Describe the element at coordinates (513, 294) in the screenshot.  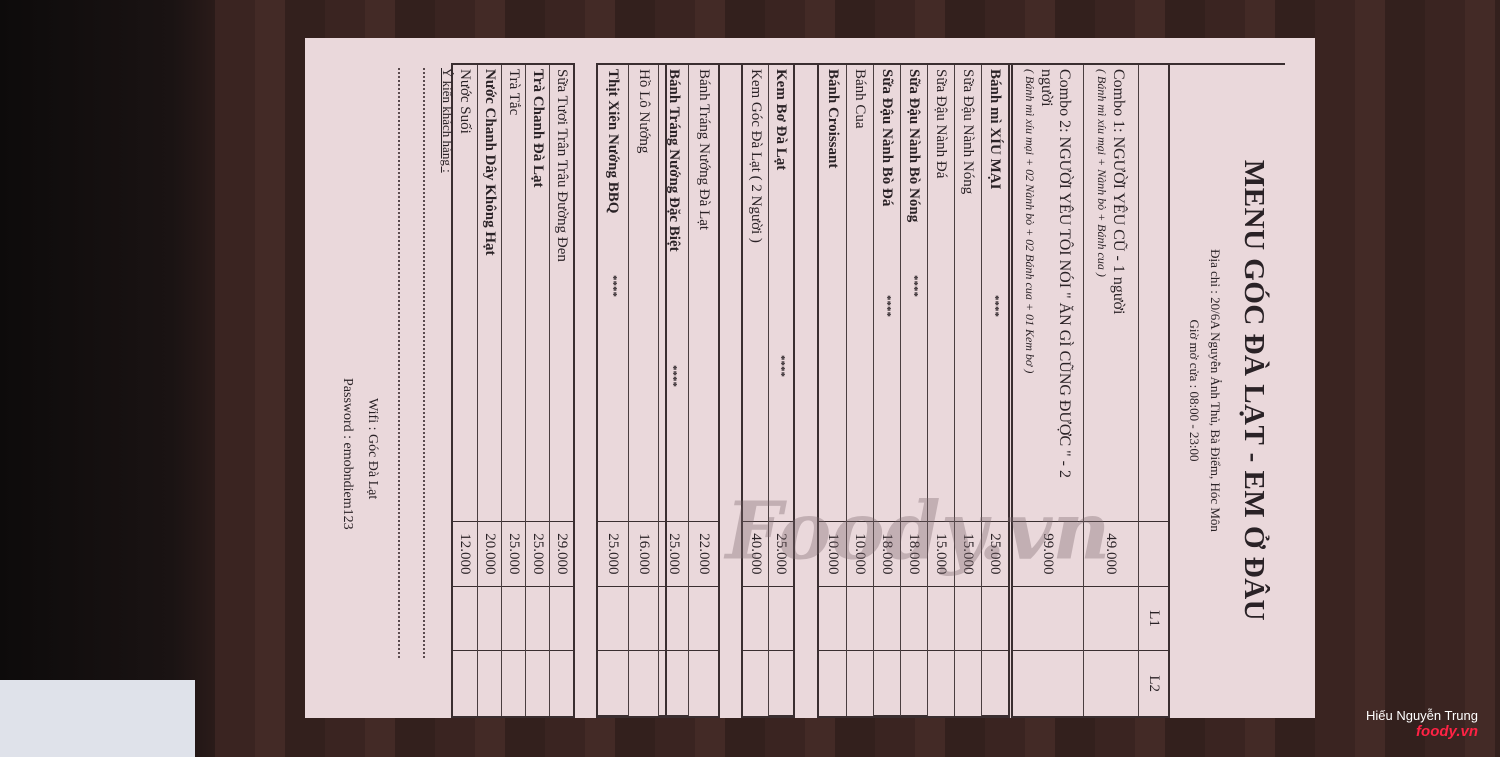
I see `item-name: Trà Tắc` at that location.